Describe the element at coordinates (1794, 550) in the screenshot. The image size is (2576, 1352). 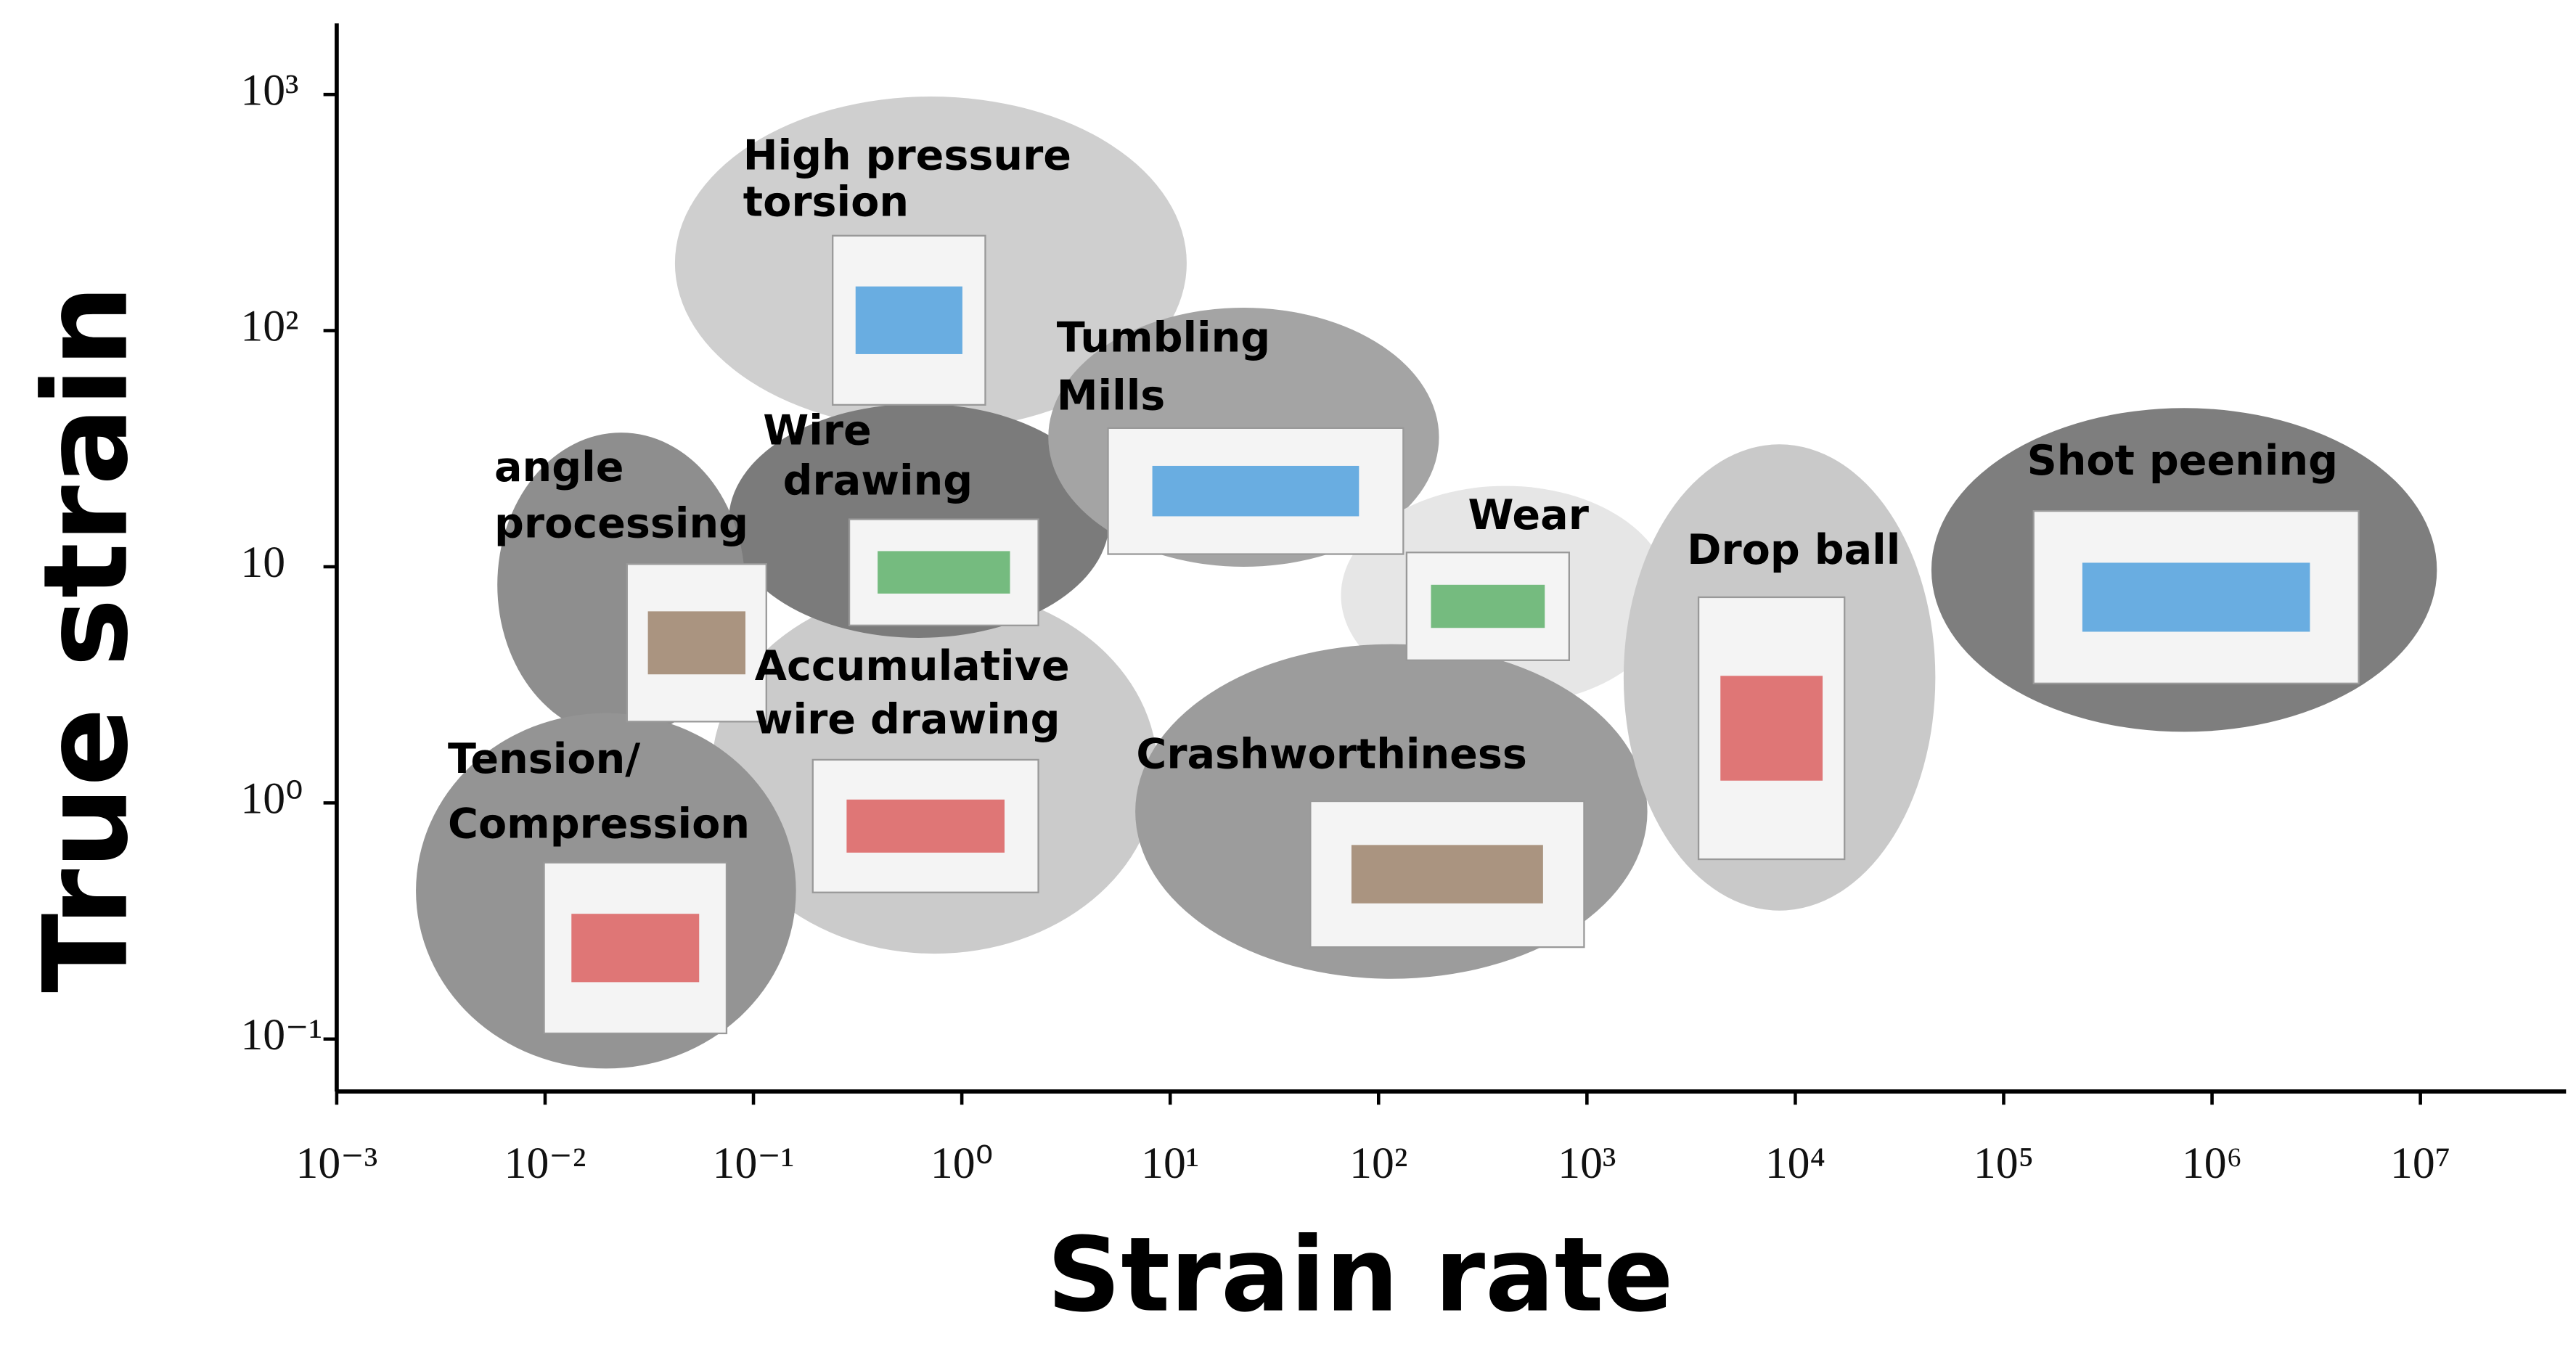
I see `region-label: Drop ball` at that location.